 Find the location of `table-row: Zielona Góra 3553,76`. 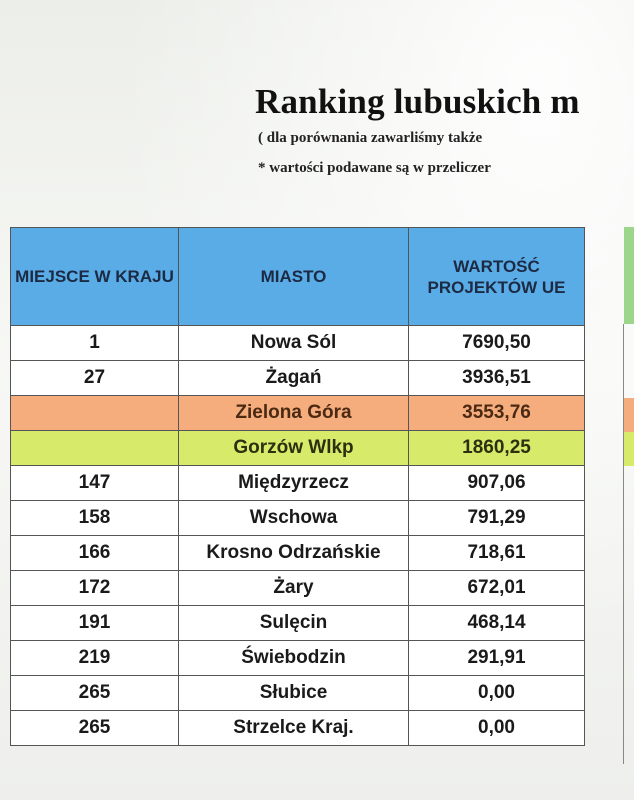

table-row: Zielona Góra 3553,76 is located at coordinates (297, 413).